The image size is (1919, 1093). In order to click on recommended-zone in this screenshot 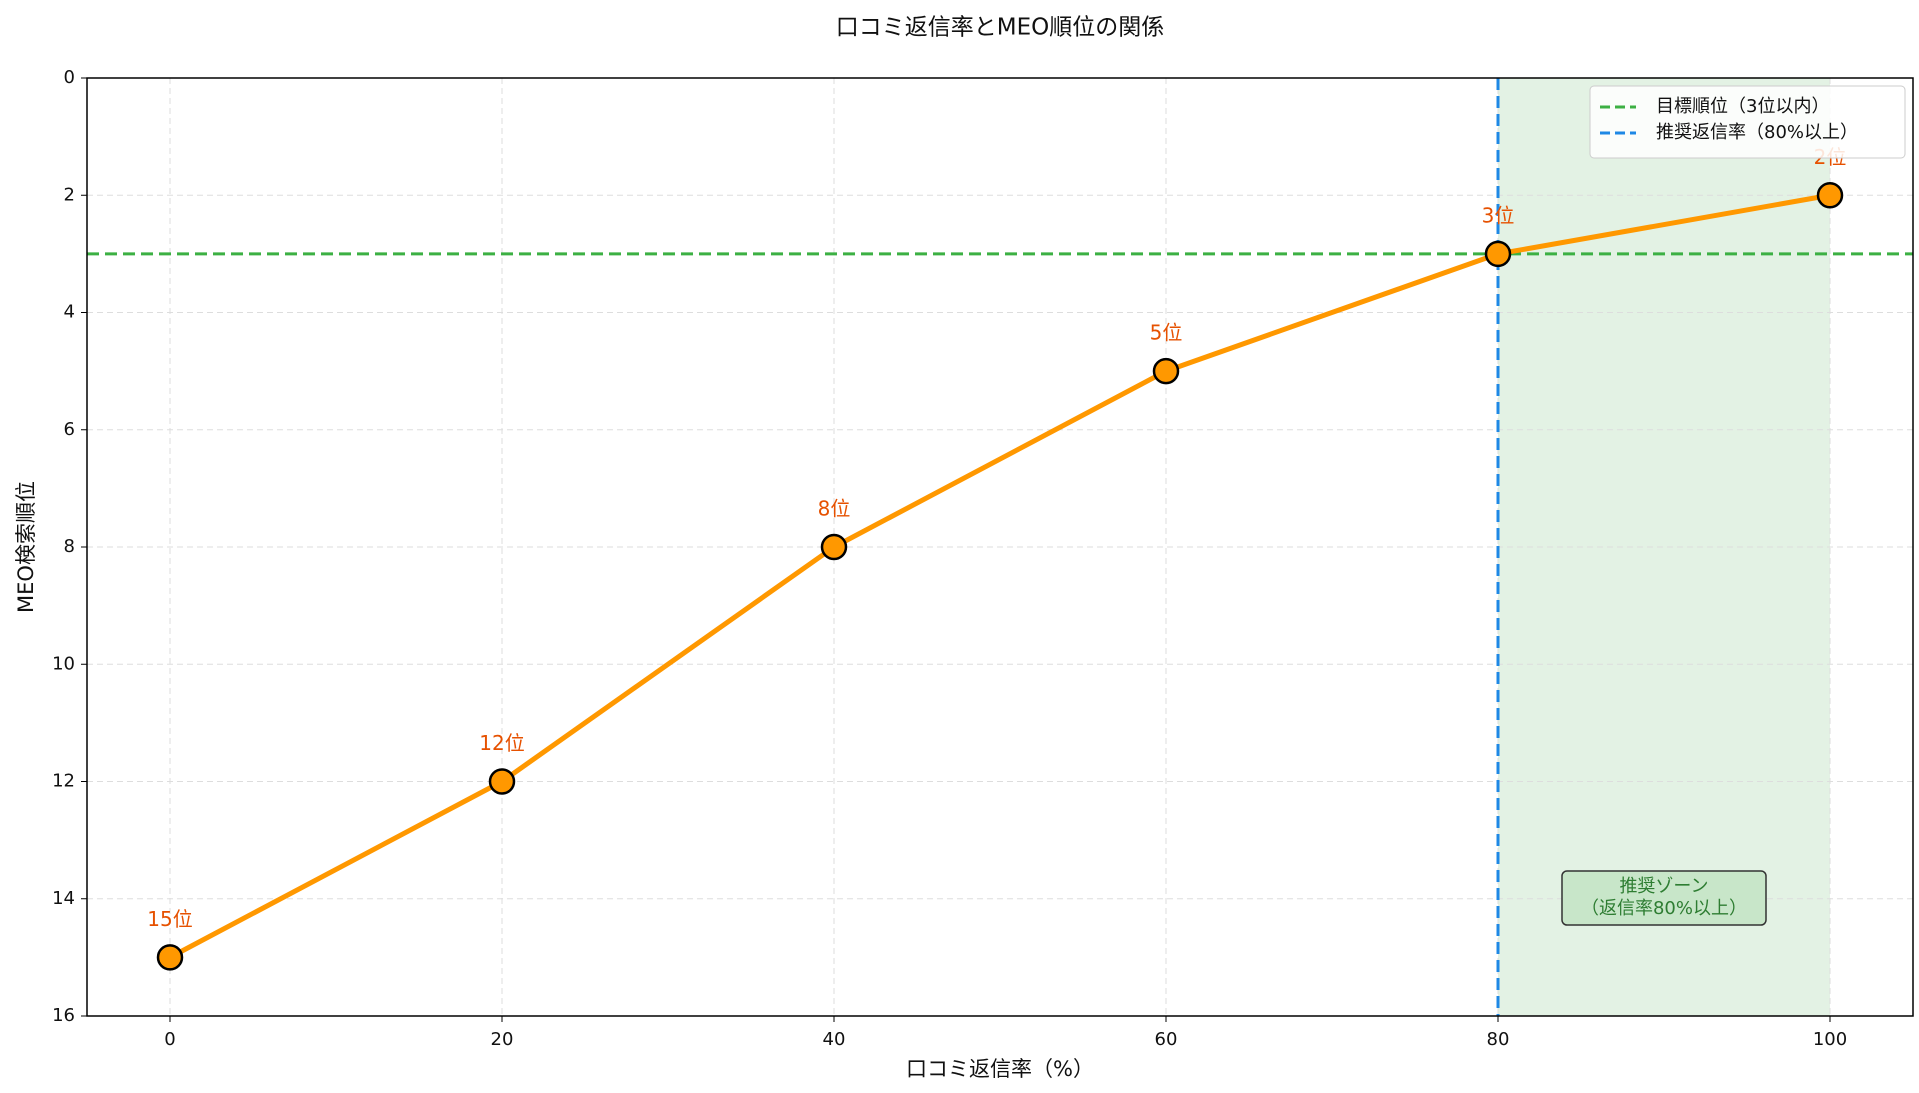, I will do `click(1664, 547)`.